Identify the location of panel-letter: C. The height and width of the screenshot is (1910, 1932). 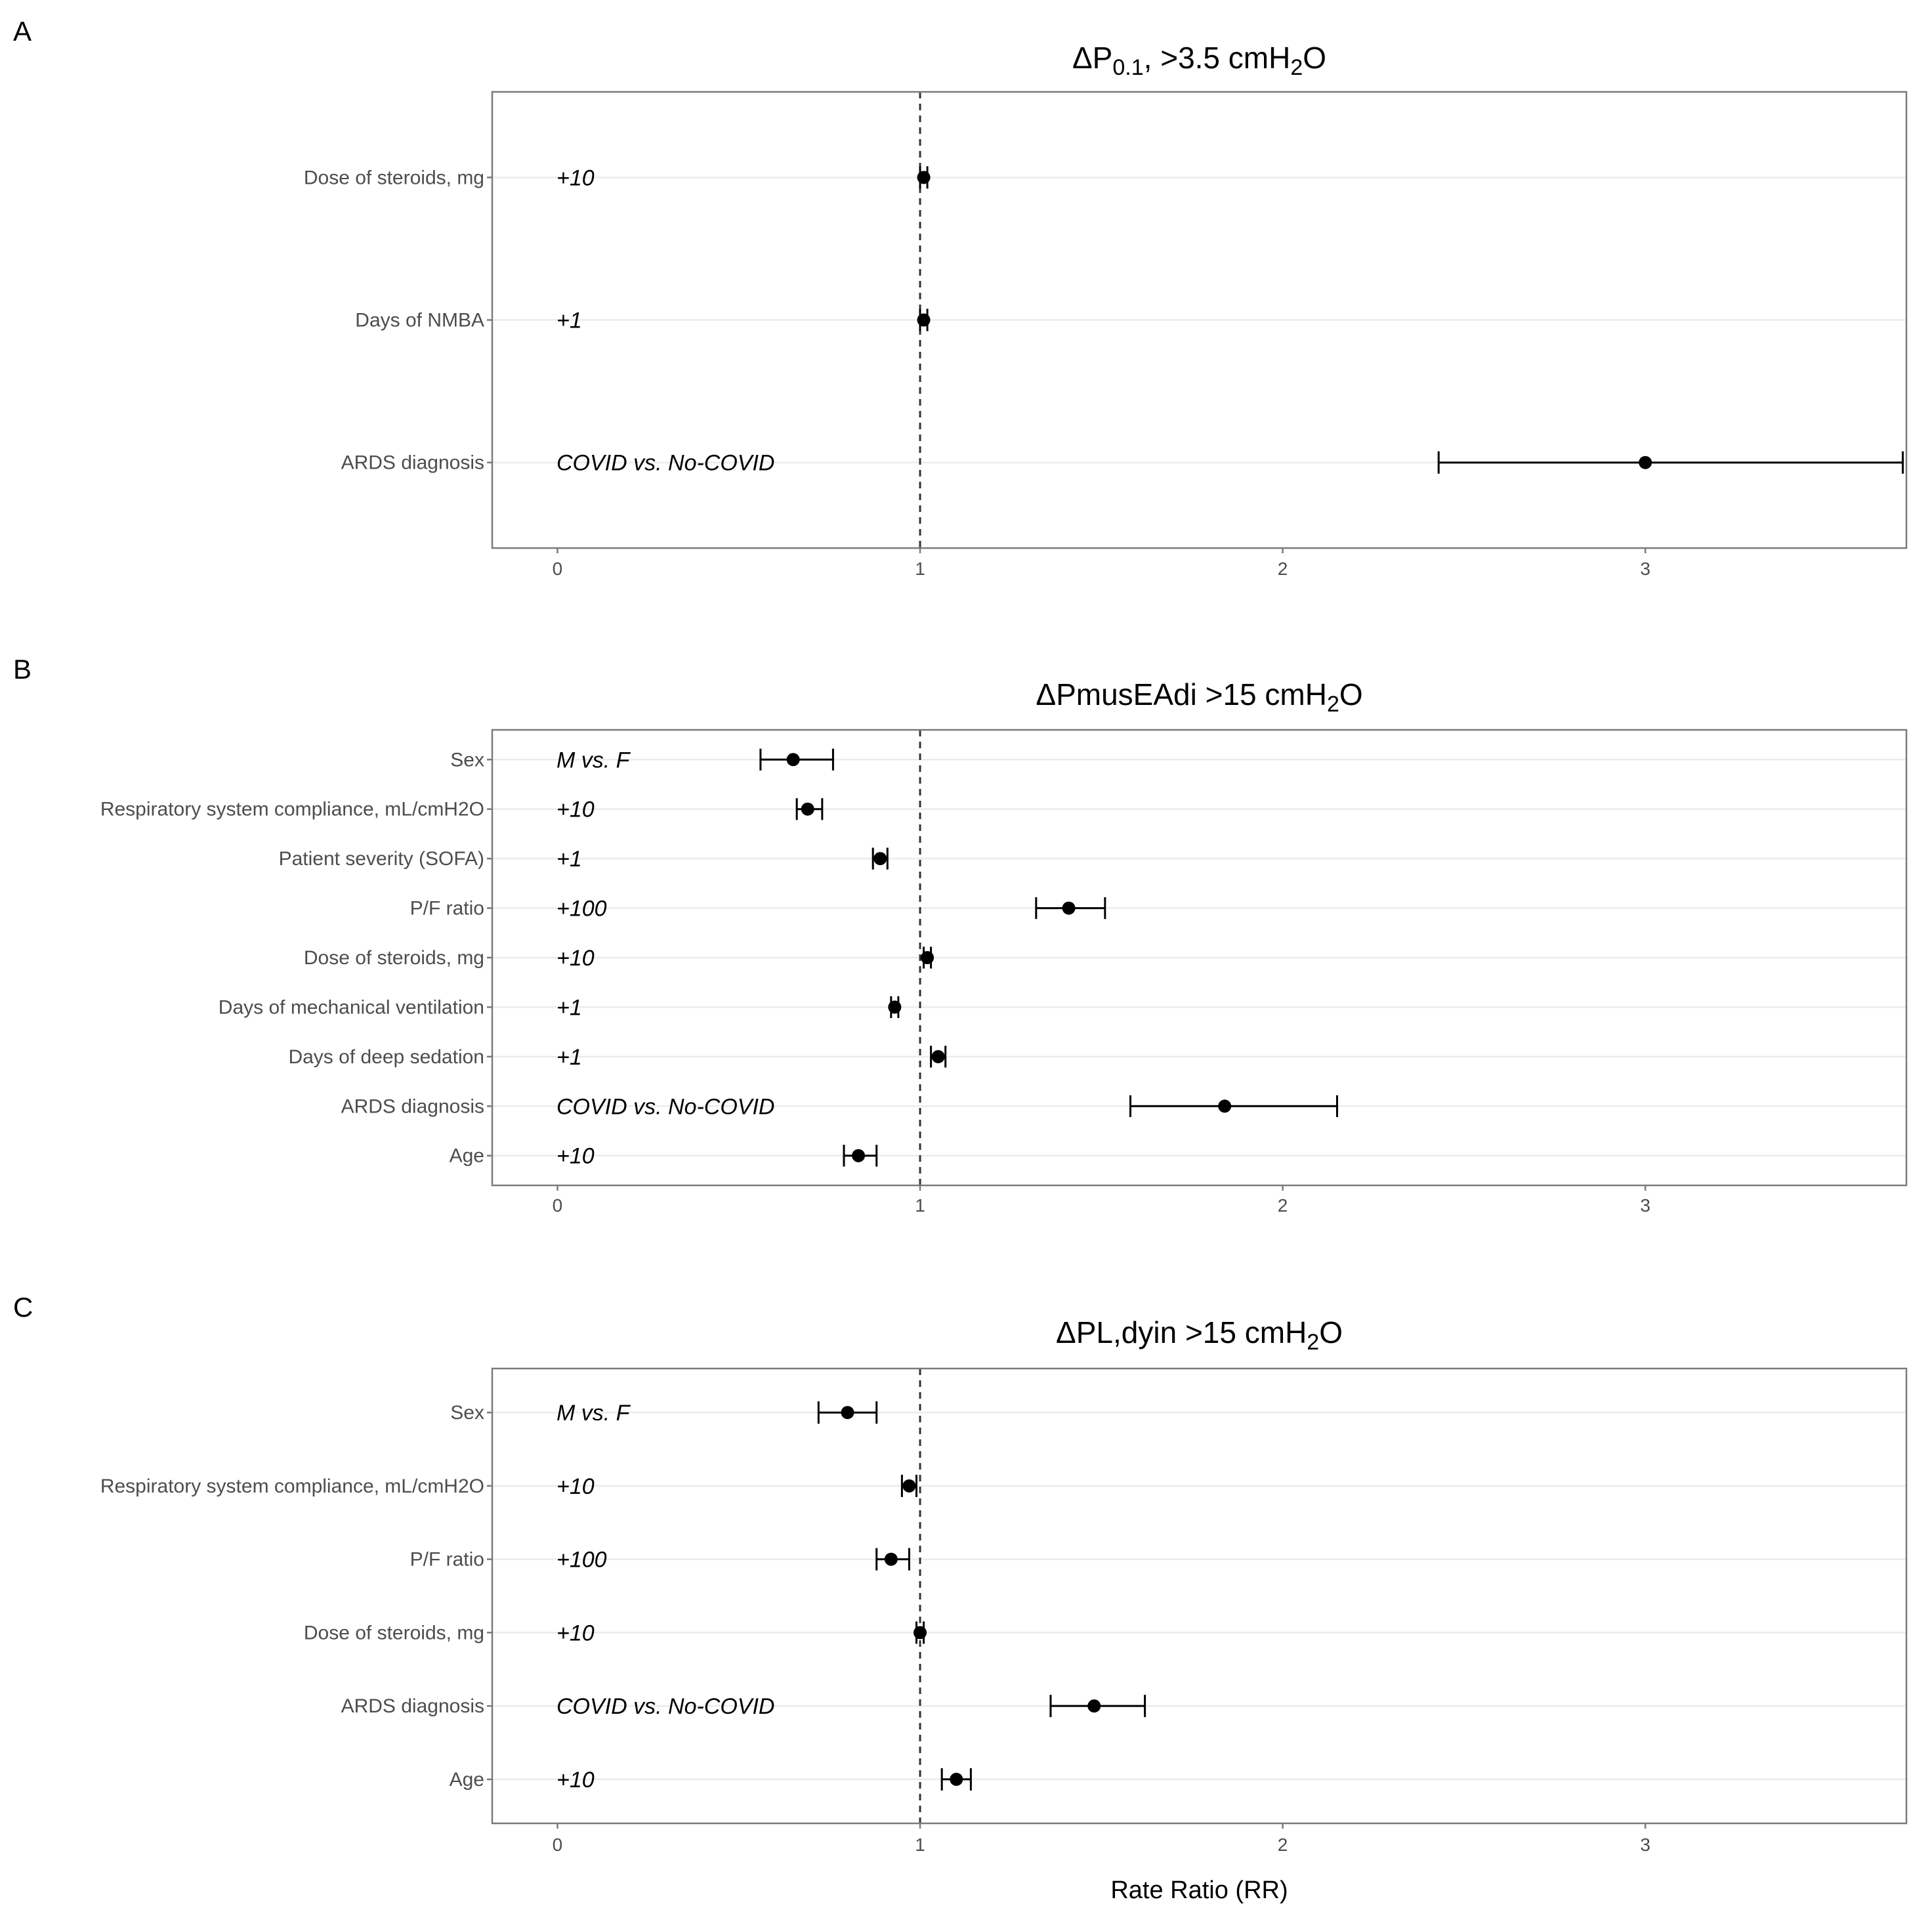
(23, 1308).